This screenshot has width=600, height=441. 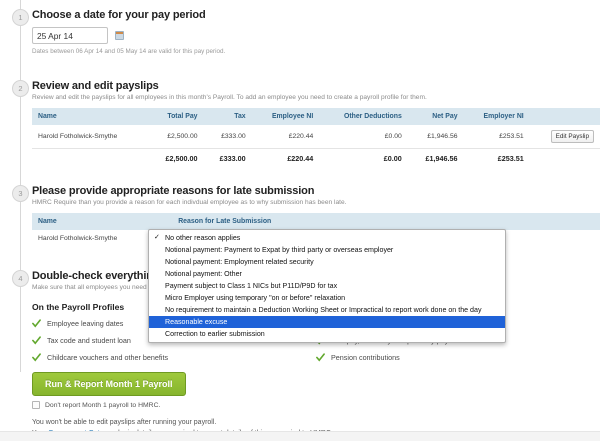 I want to click on step-number-3: 3, so click(x=20, y=193).